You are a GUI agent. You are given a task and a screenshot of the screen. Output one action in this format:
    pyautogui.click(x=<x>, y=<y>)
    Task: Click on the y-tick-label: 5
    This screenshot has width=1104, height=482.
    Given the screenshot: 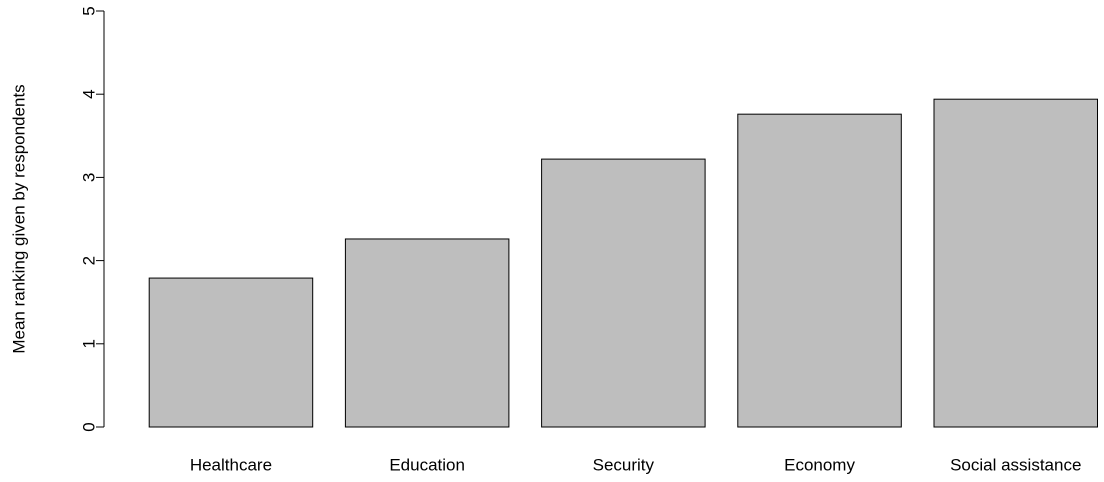 What is the action you would take?
    pyautogui.click(x=88, y=10)
    